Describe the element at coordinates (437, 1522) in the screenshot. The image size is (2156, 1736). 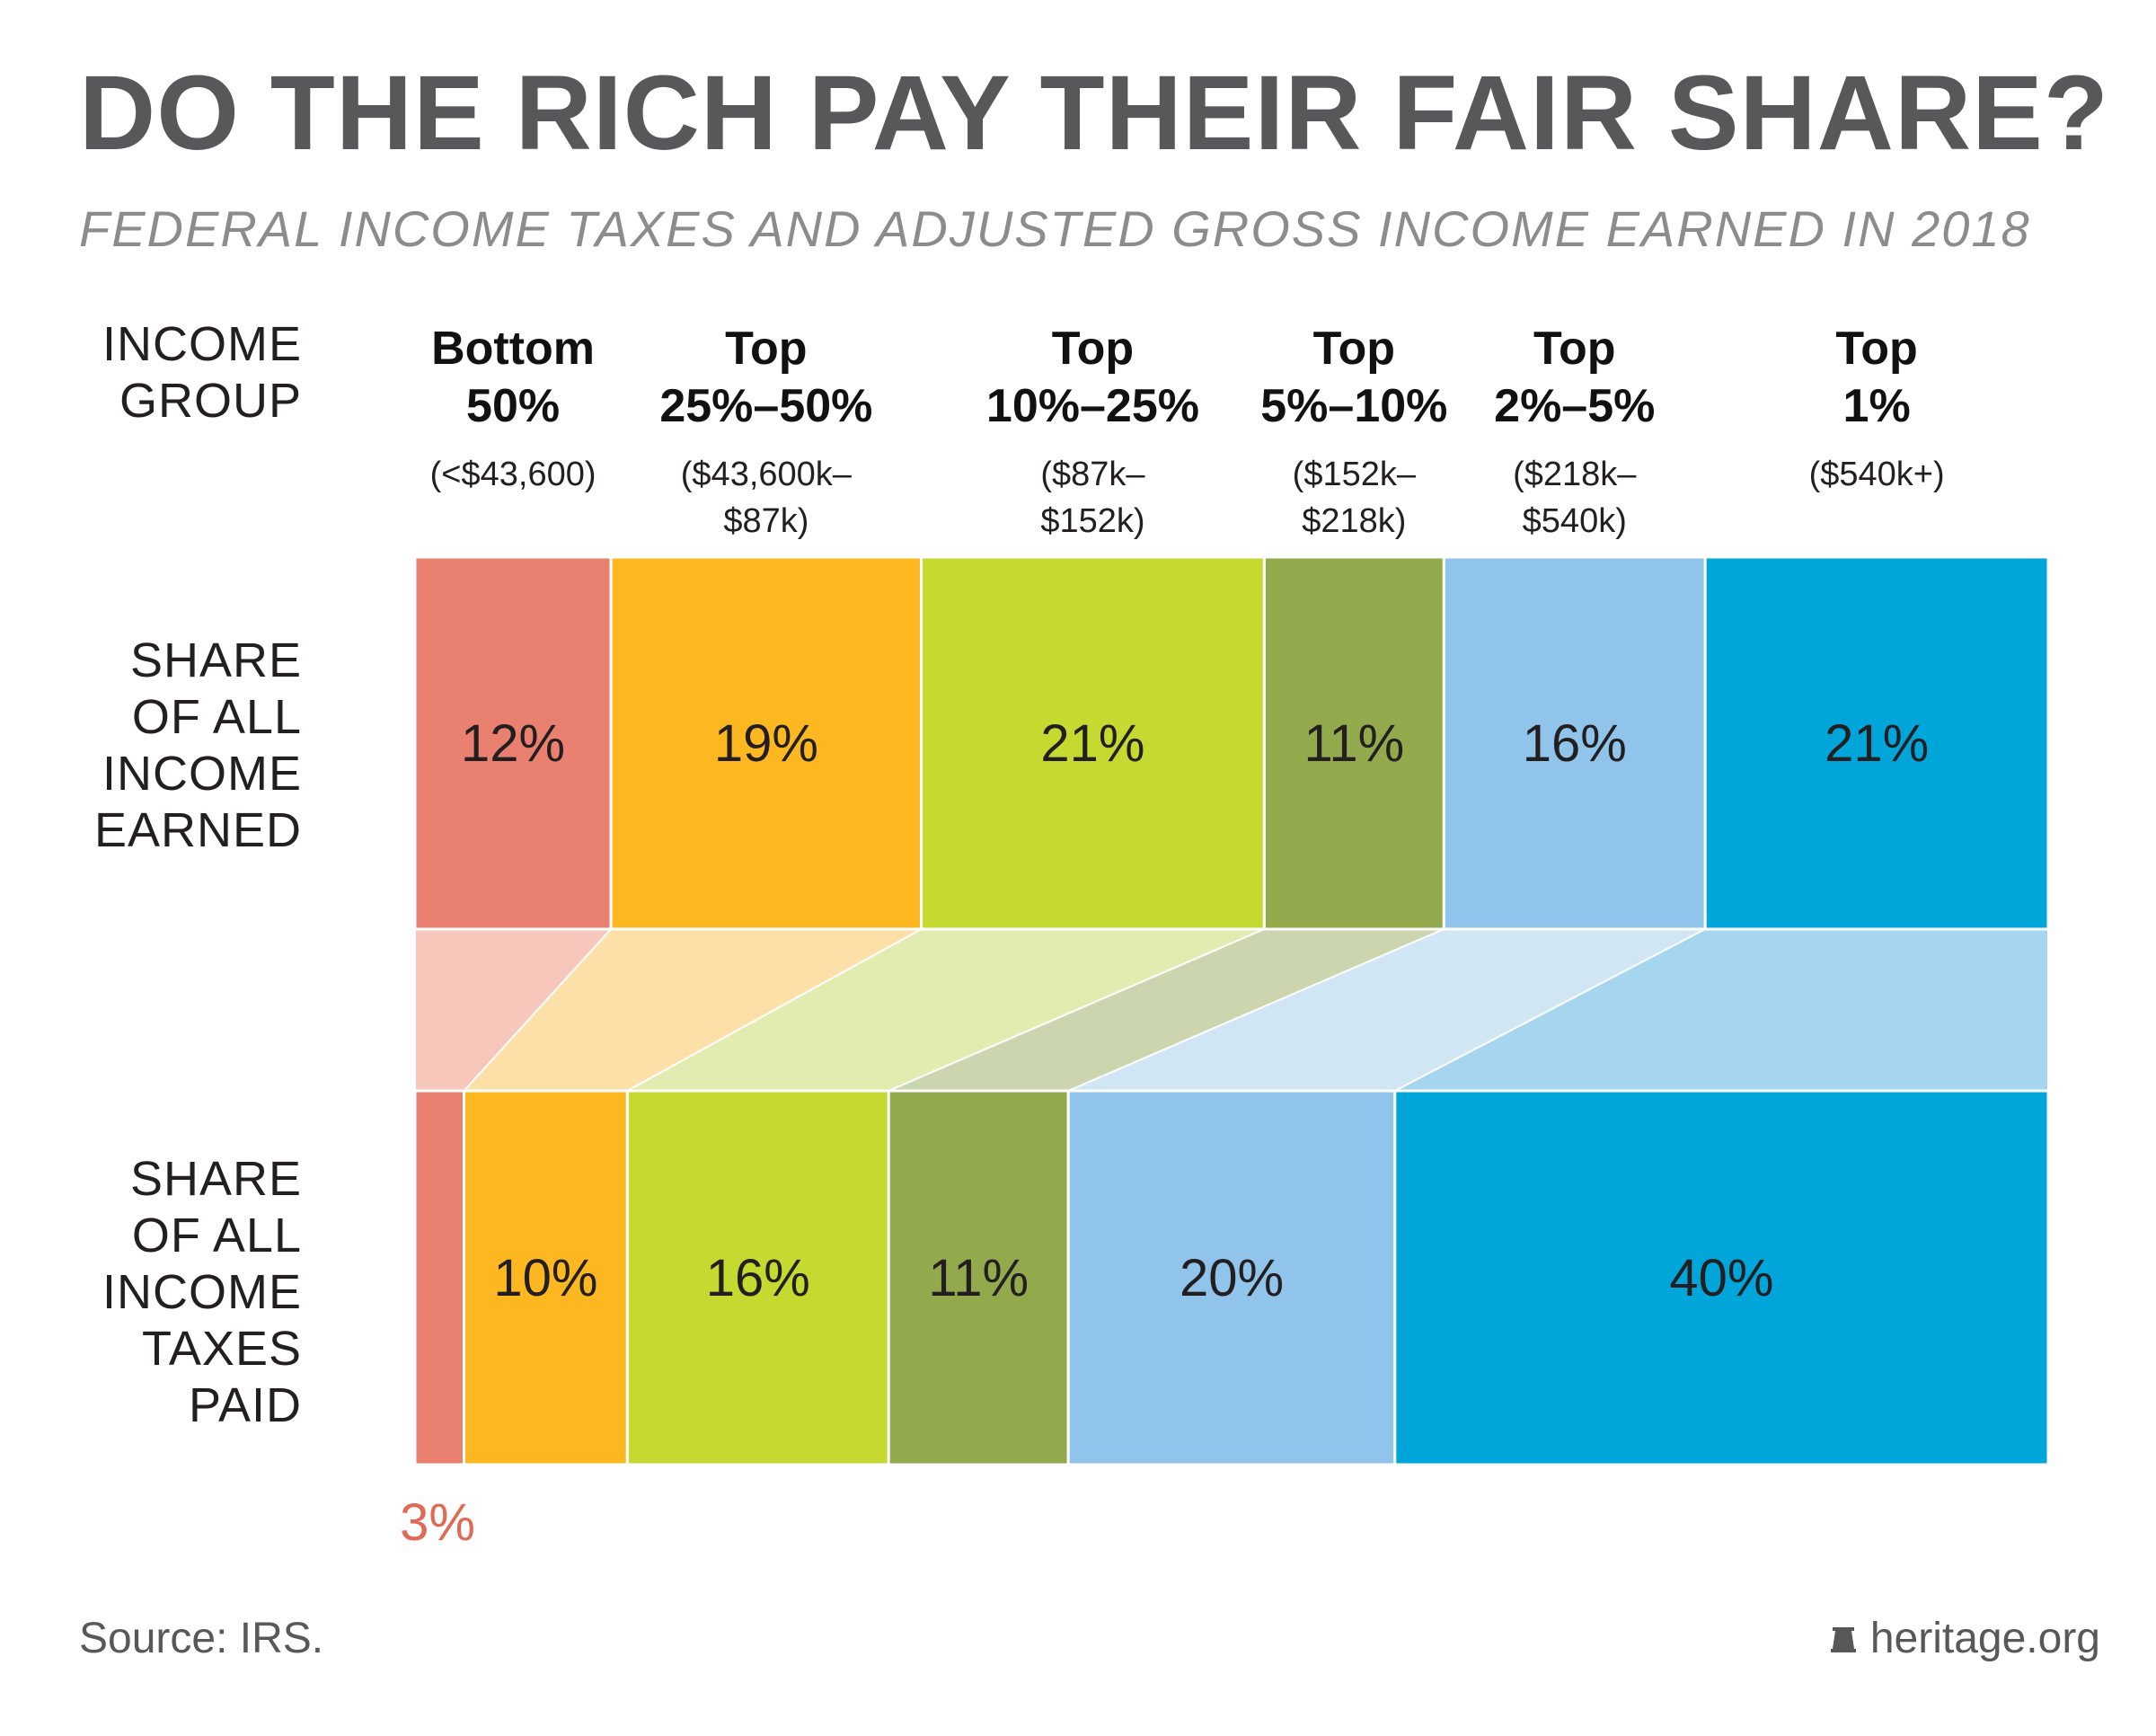
I see `tax-share-label: 3%` at that location.